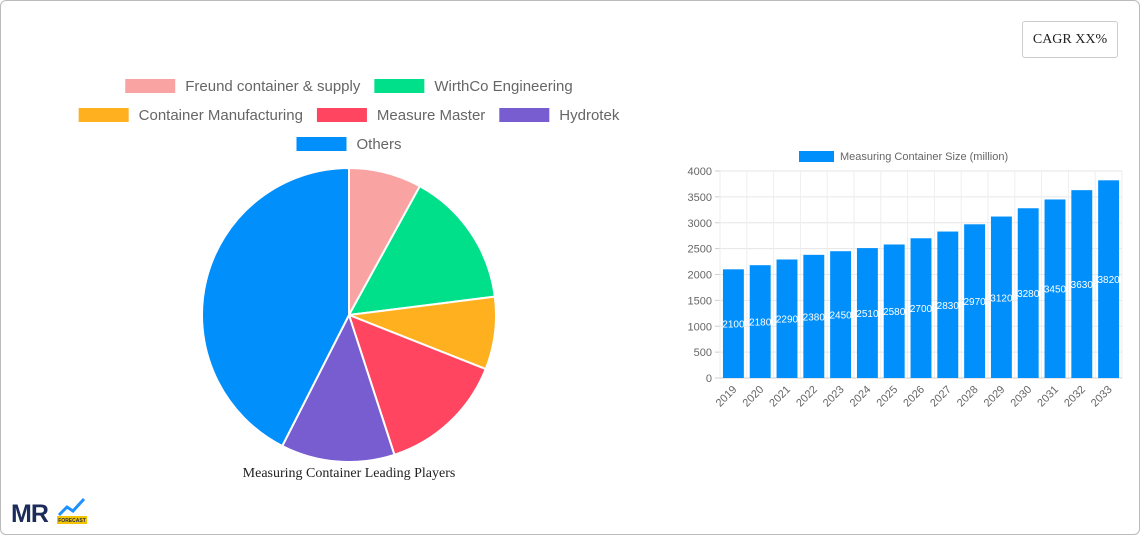 The width and height of the screenshot is (1140, 535). I want to click on bar-value-label: 2700, so click(921, 309).